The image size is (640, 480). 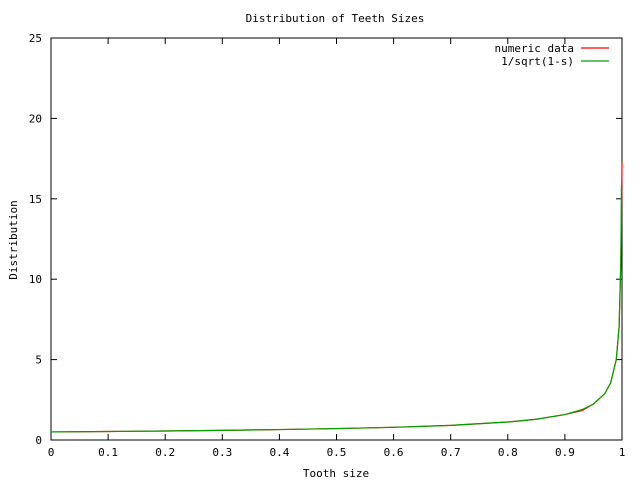 What do you see at coordinates (622, 452) in the screenshot?
I see `x-tick-label: 1` at bounding box center [622, 452].